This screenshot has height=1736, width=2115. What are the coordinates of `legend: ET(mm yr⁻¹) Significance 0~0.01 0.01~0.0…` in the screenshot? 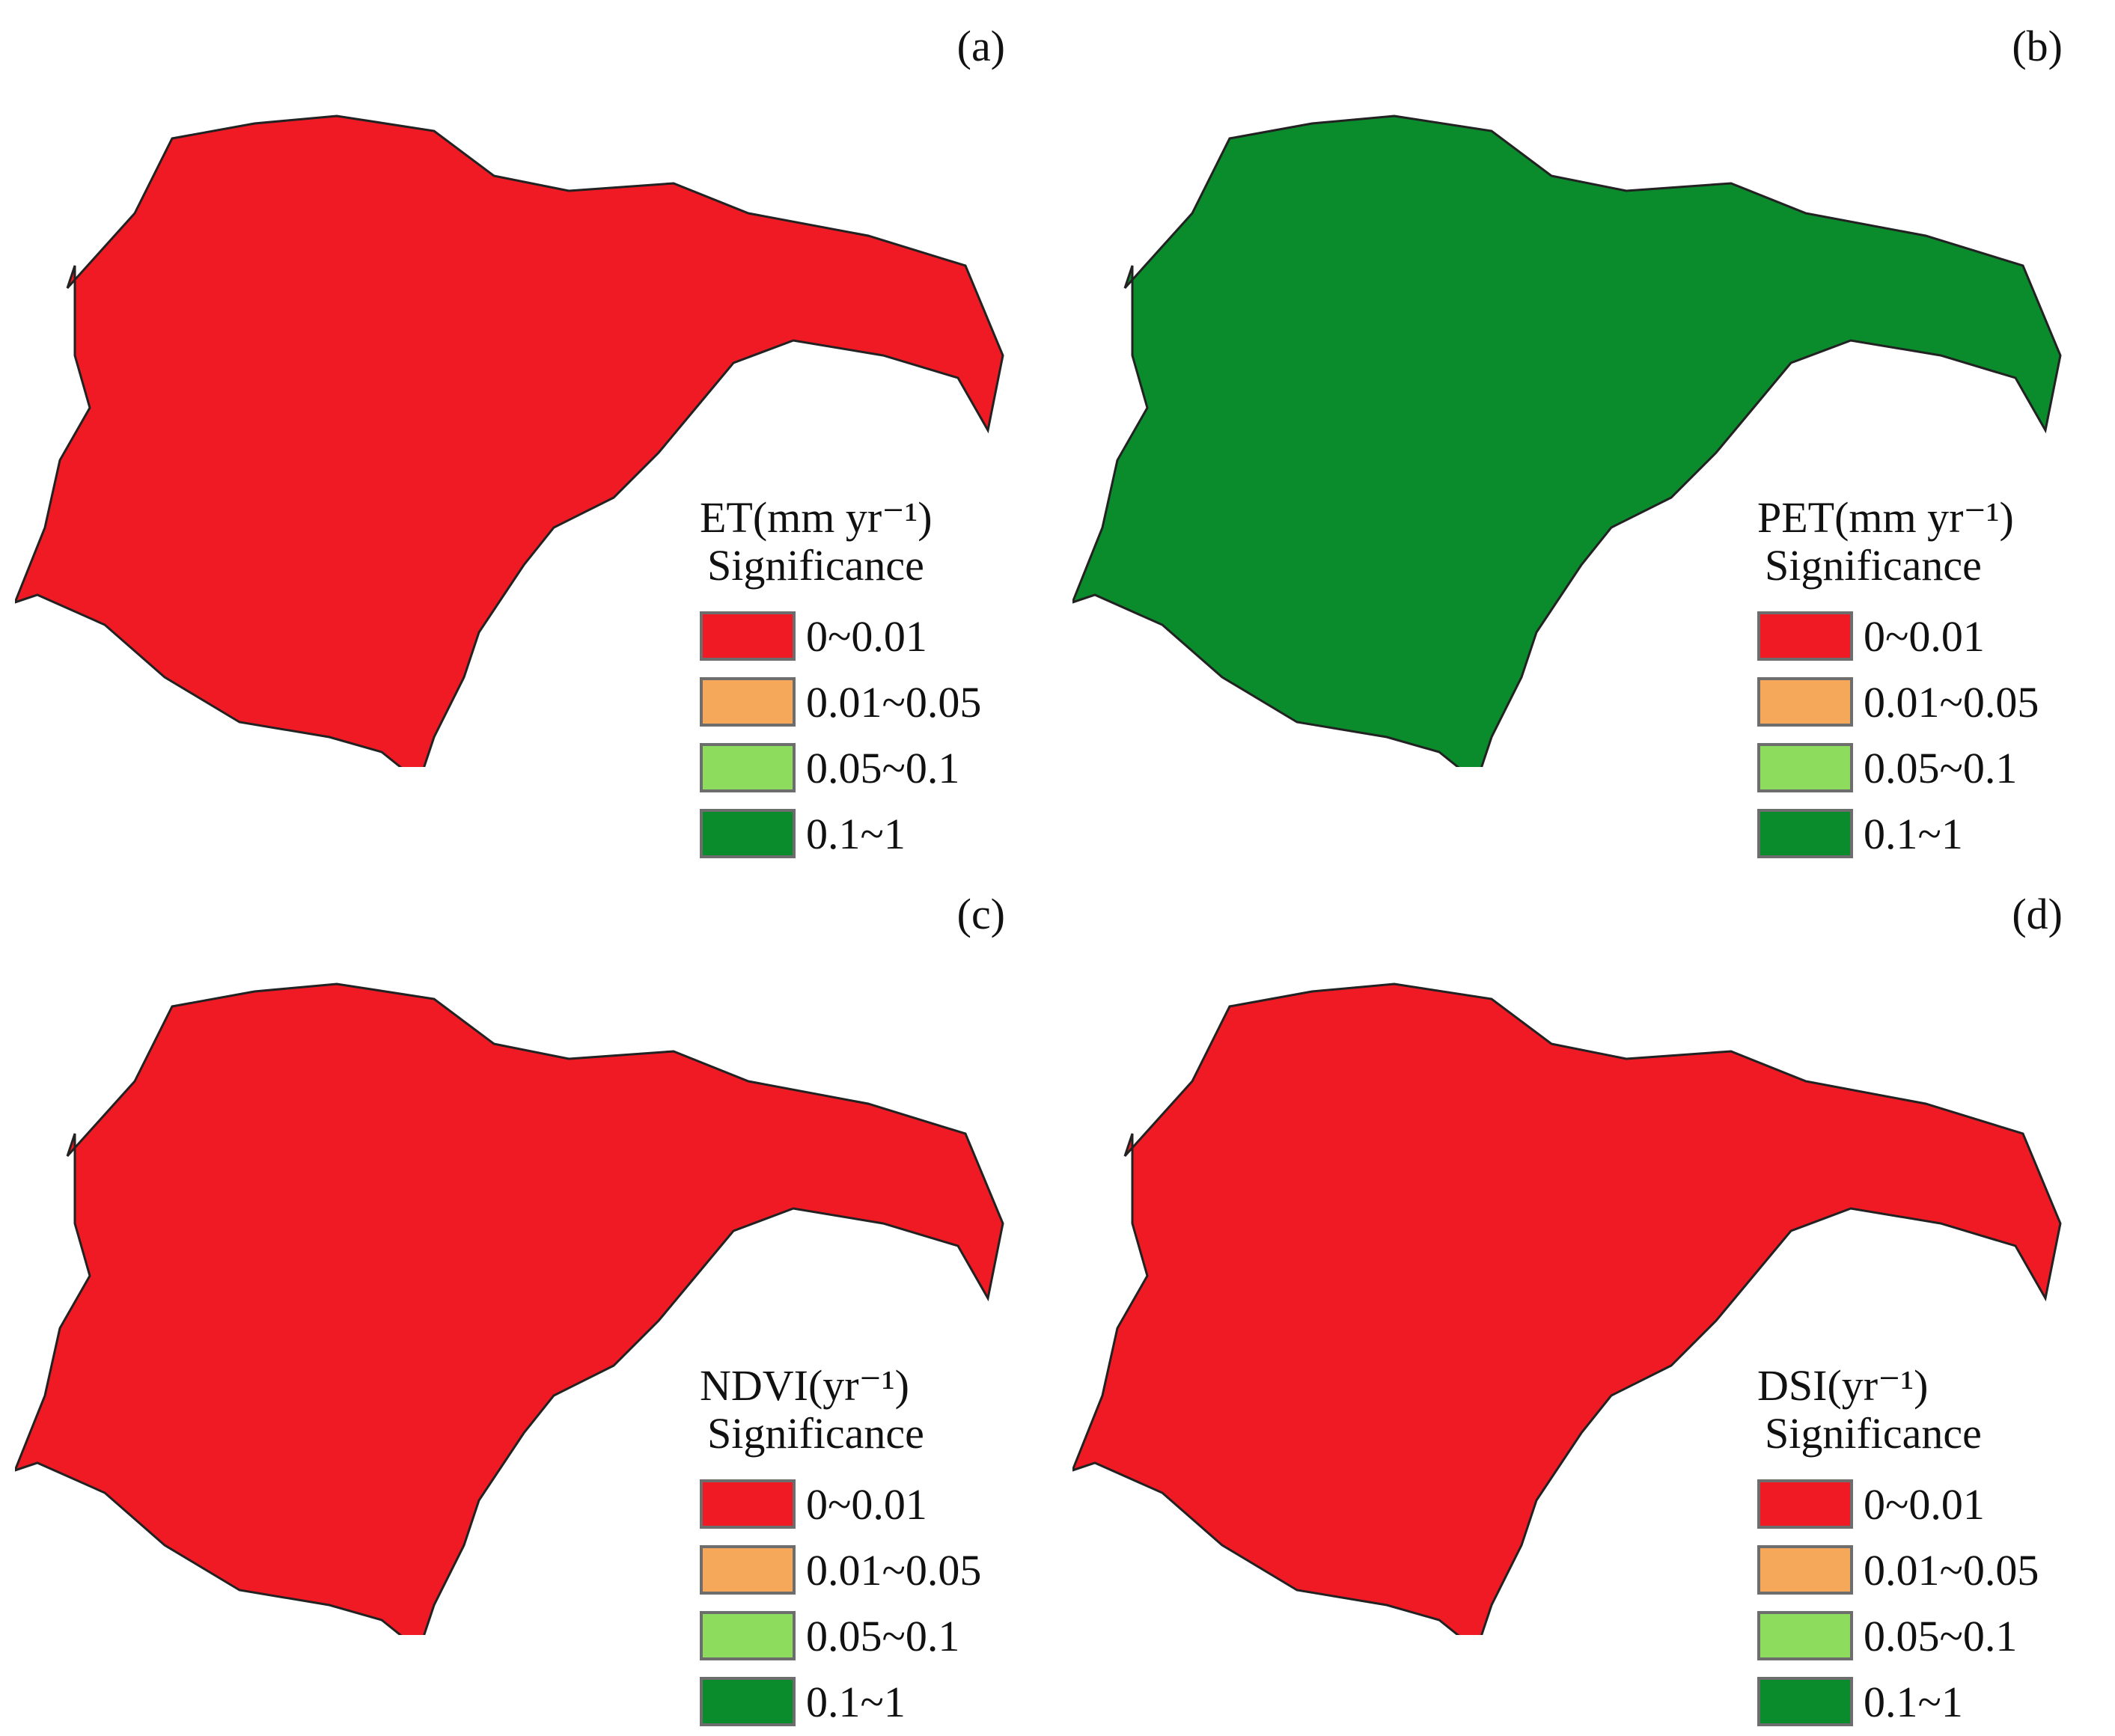 It's located at (876, 680).